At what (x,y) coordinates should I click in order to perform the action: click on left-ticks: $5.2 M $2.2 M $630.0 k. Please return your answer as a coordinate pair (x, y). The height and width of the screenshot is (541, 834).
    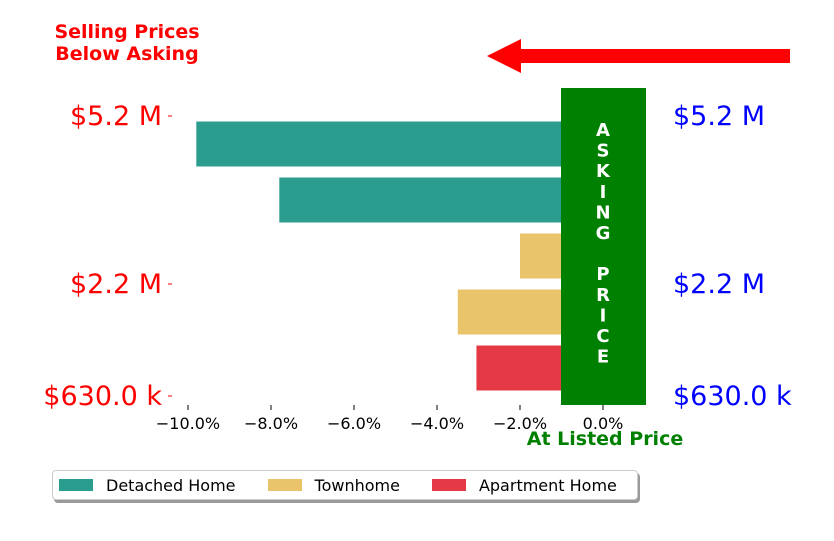
    Looking at the image, I should click on (107, 256).